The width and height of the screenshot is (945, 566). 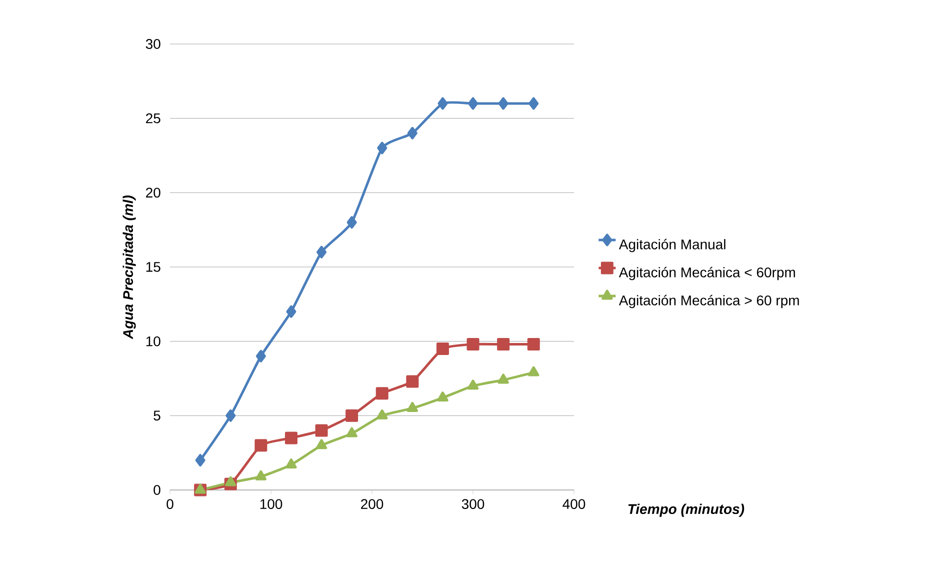 What do you see at coordinates (157, 490) in the screenshot?
I see `y-tick-label: 0` at bounding box center [157, 490].